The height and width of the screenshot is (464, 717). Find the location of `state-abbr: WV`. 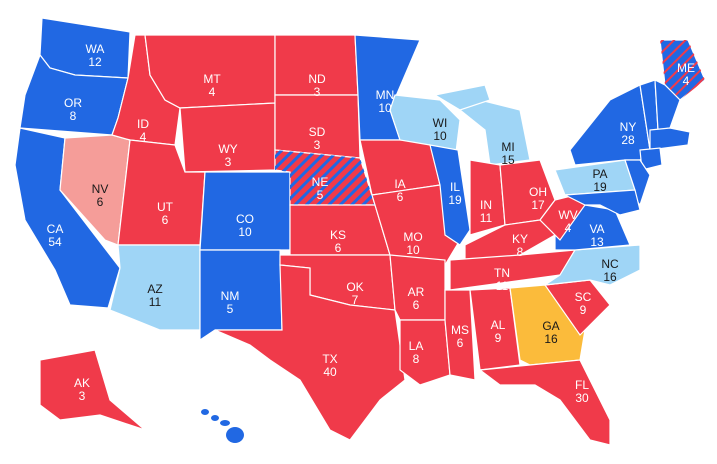

state-abbr: WV is located at coordinates (567, 215).